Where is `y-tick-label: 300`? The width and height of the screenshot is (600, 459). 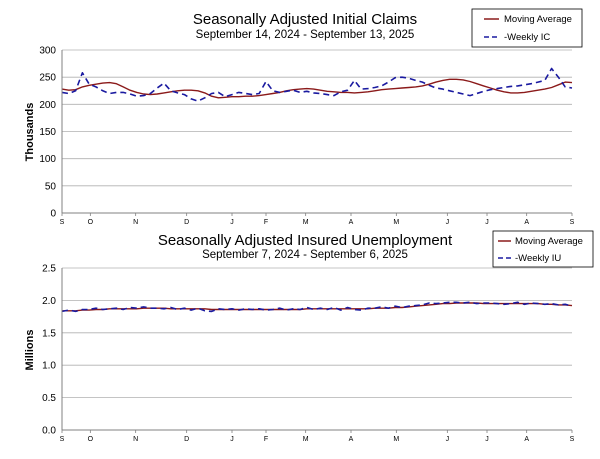 y-tick-label: 300 is located at coordinates (47, 51).